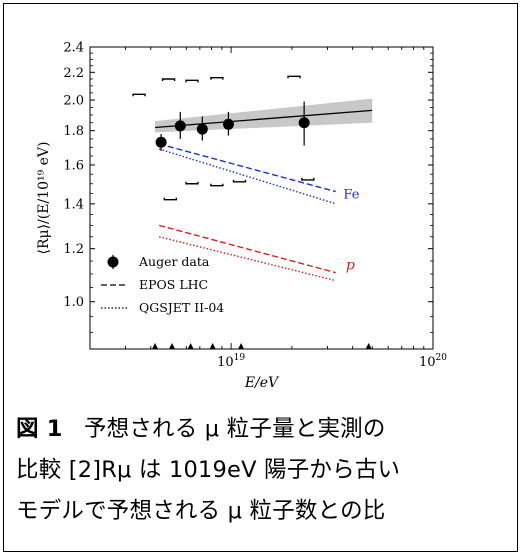 This screenshot has width=523, height=556. What do you see at coordinates (174, 261) in the screenshot?
I see `legend-label: Auger data` at bounding box center [174, 261].